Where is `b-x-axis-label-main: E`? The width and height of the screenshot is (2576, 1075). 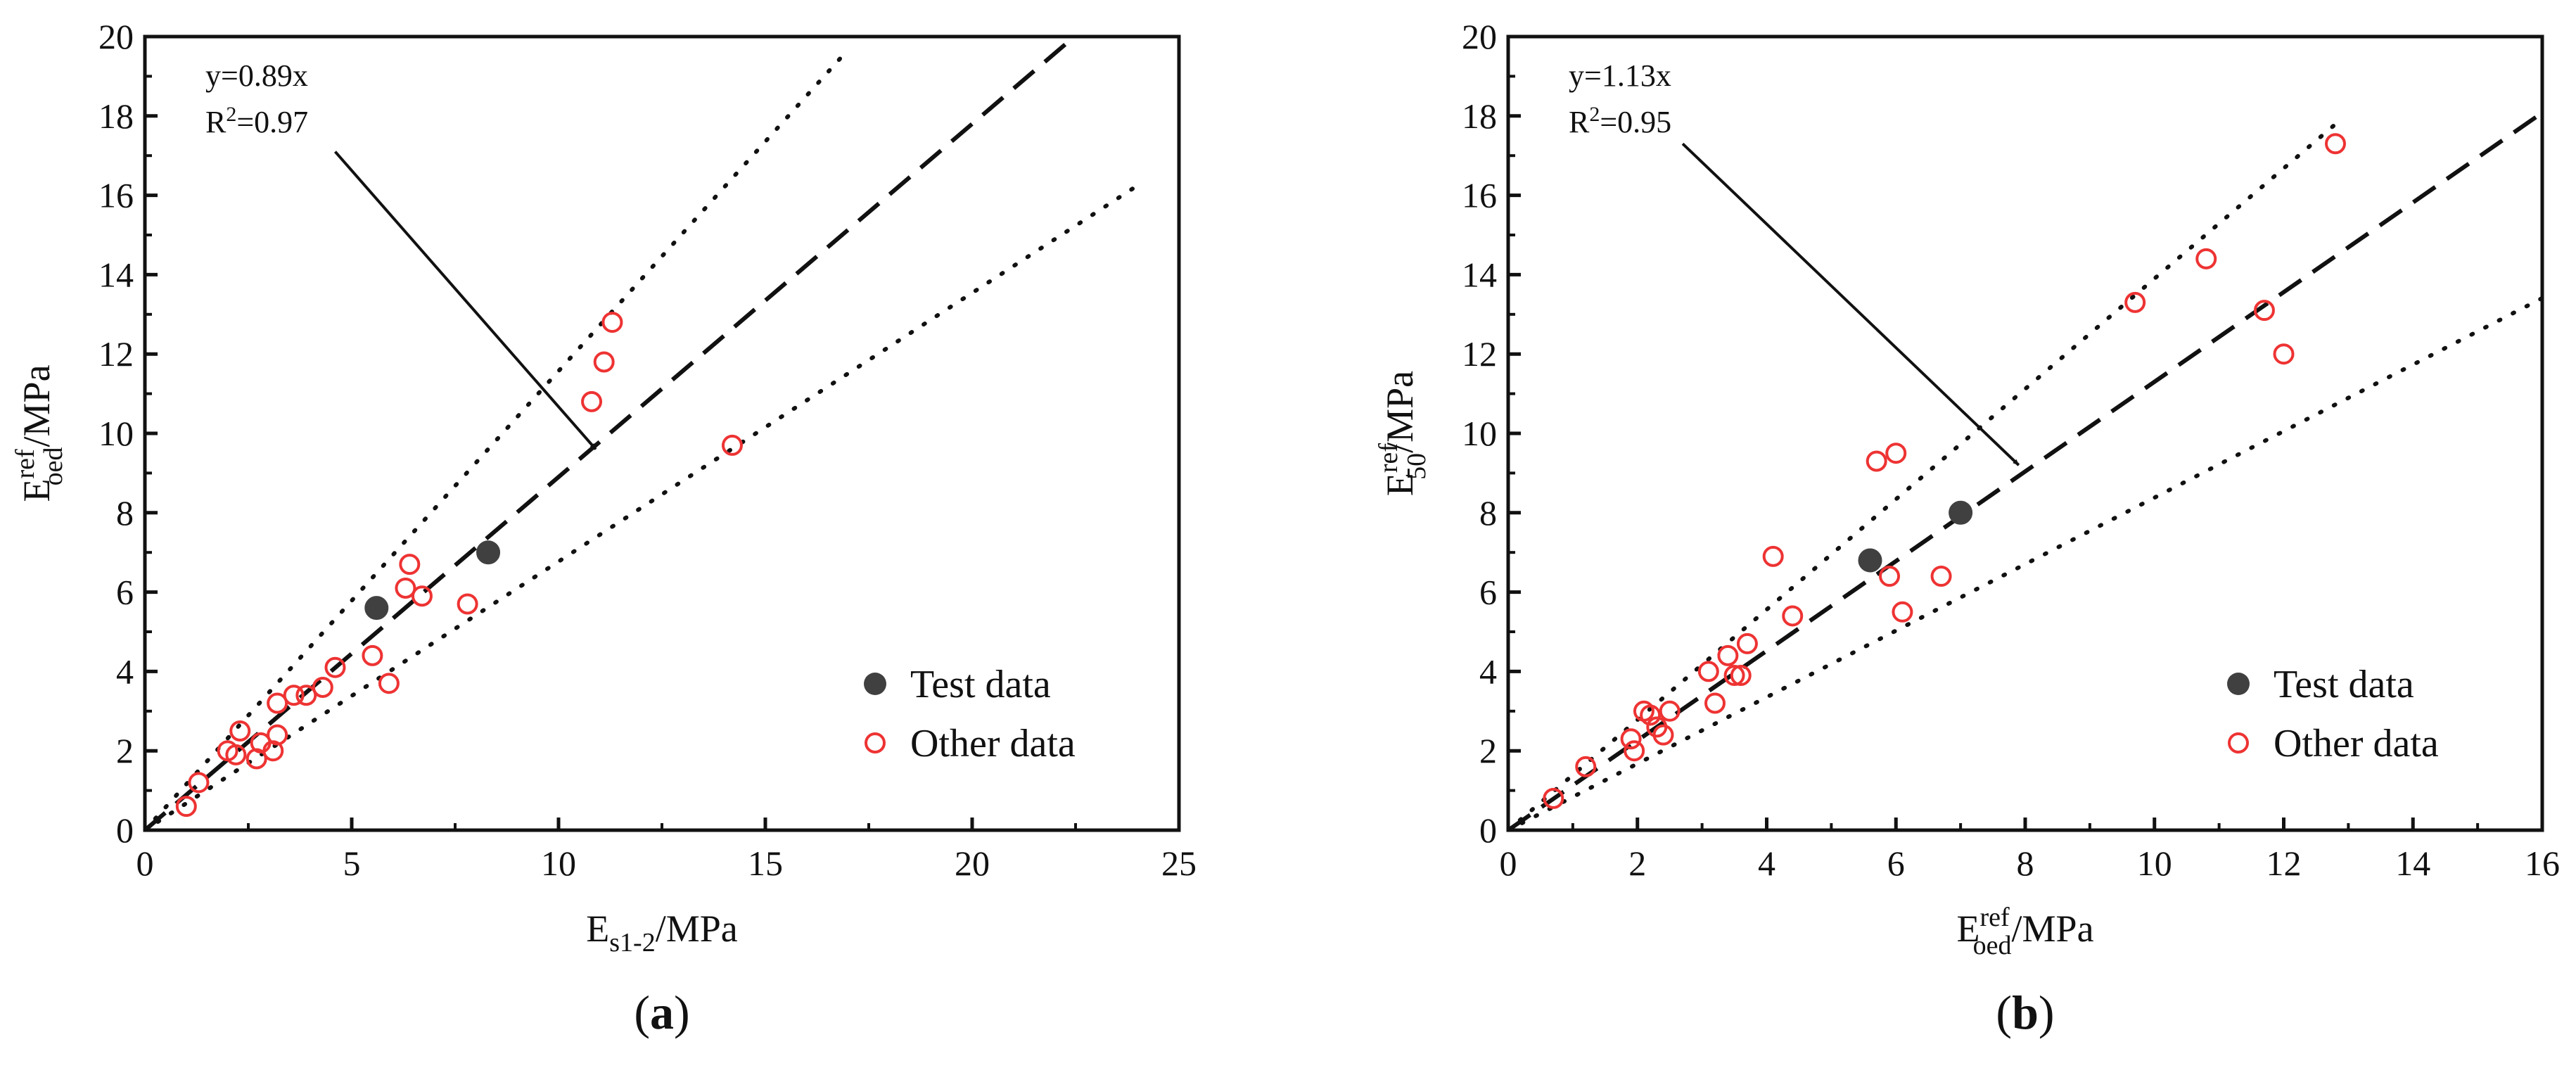 b-x-axis-label-main: E is located at coordinates (1967, 929).